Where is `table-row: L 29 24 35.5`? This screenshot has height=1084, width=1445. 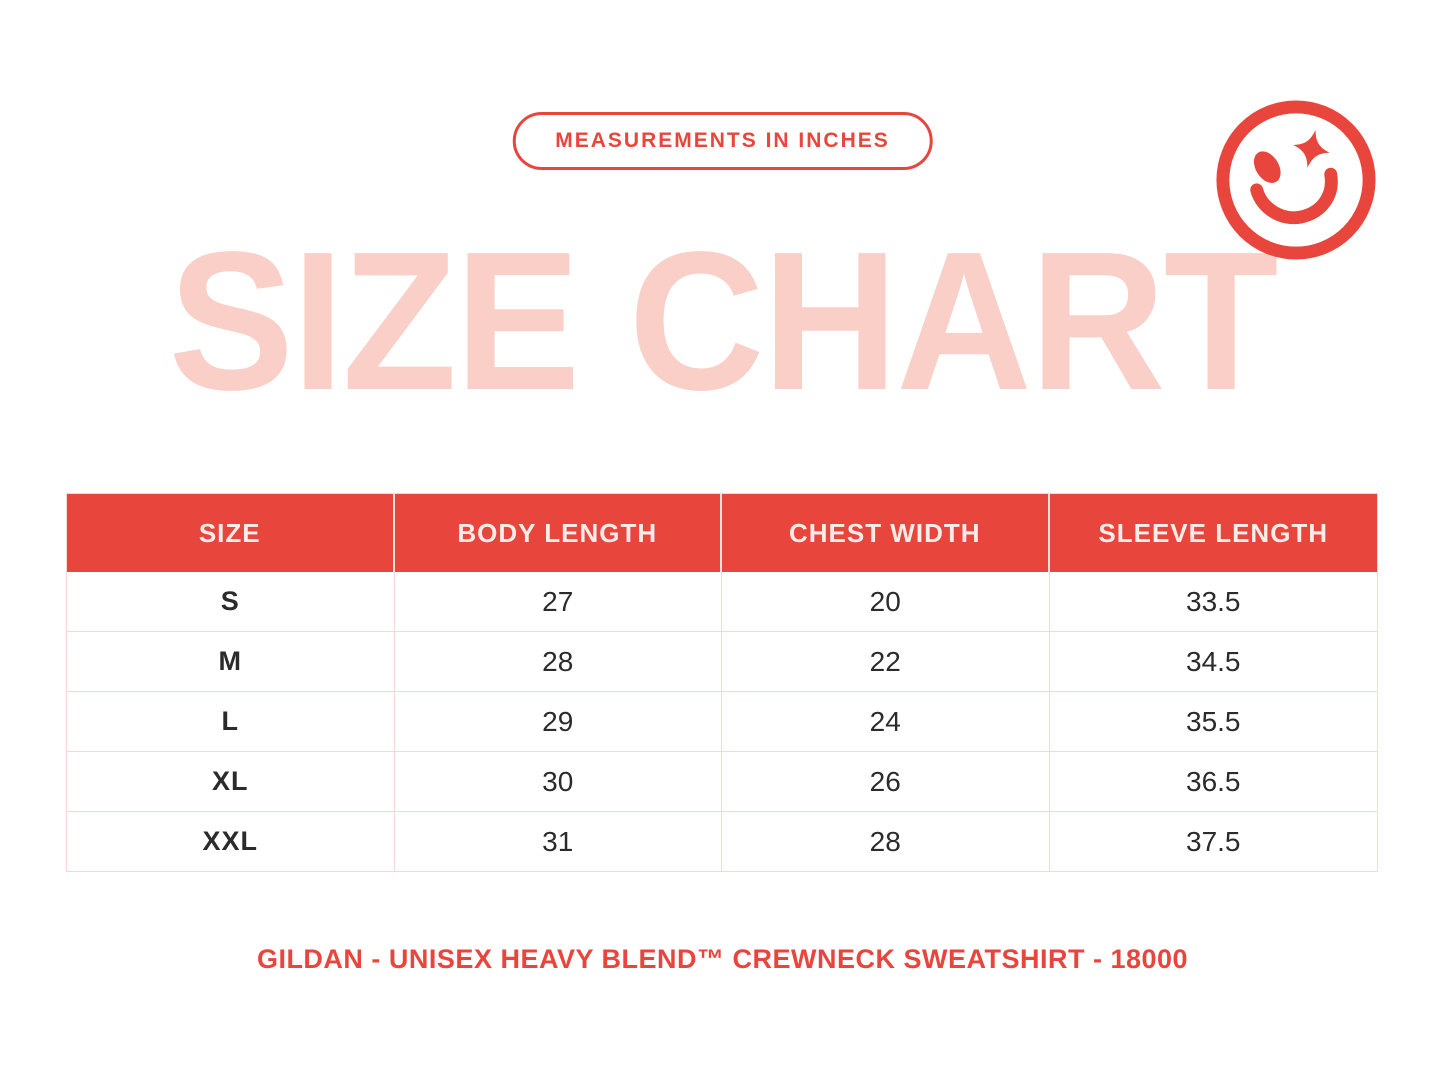 table-row: L 29 24 35.5 is located at coordinates (722, 722).